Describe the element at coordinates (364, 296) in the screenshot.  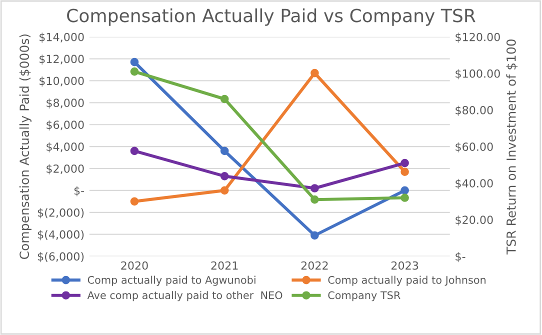
I see `legend-label: Company TSR` at that location.